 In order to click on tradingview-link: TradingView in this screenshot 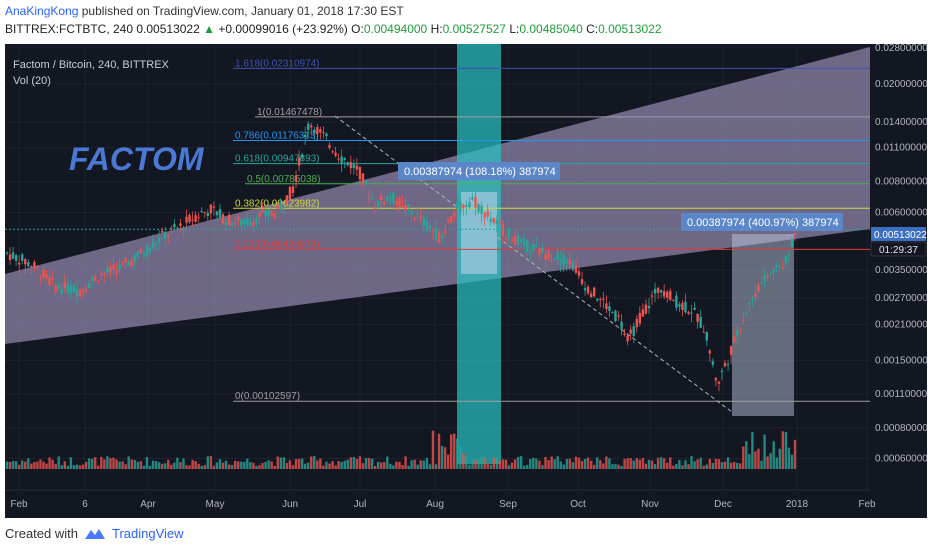, I will do `click(147, 533)`.